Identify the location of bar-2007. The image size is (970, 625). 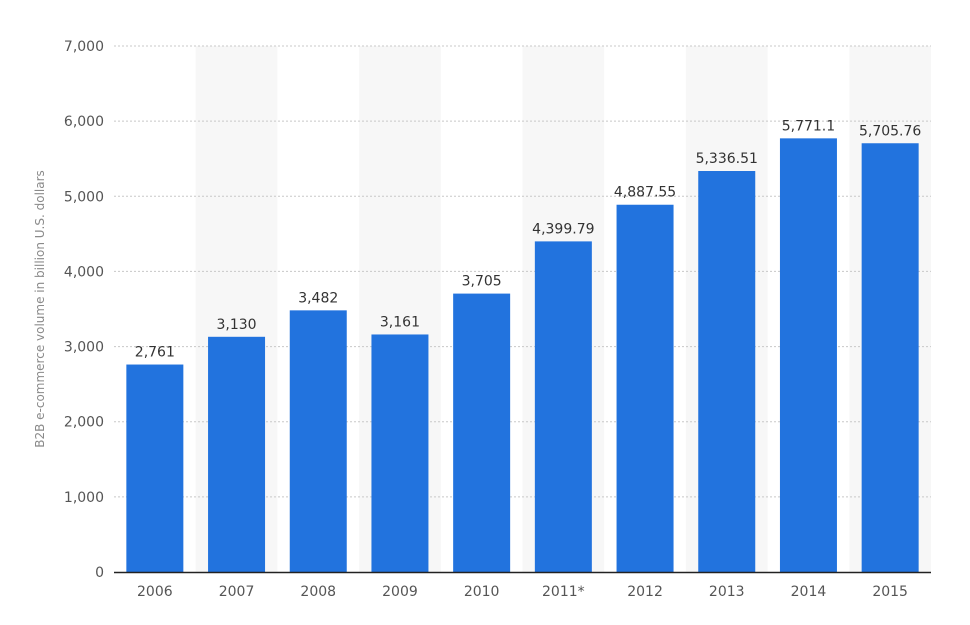
(237, 454).